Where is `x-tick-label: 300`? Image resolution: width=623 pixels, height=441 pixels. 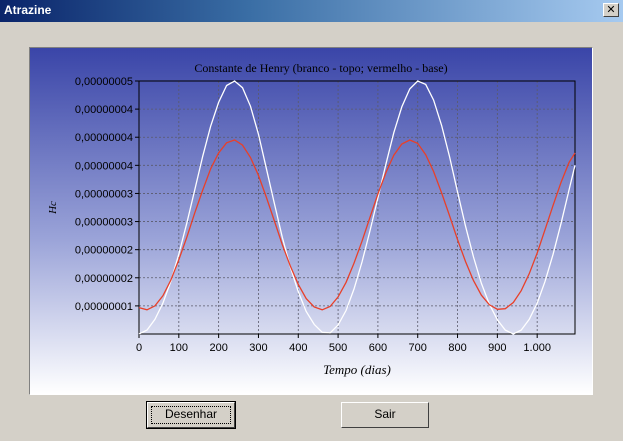
x-tick-label: 300 is located at coordinates (258, 348).